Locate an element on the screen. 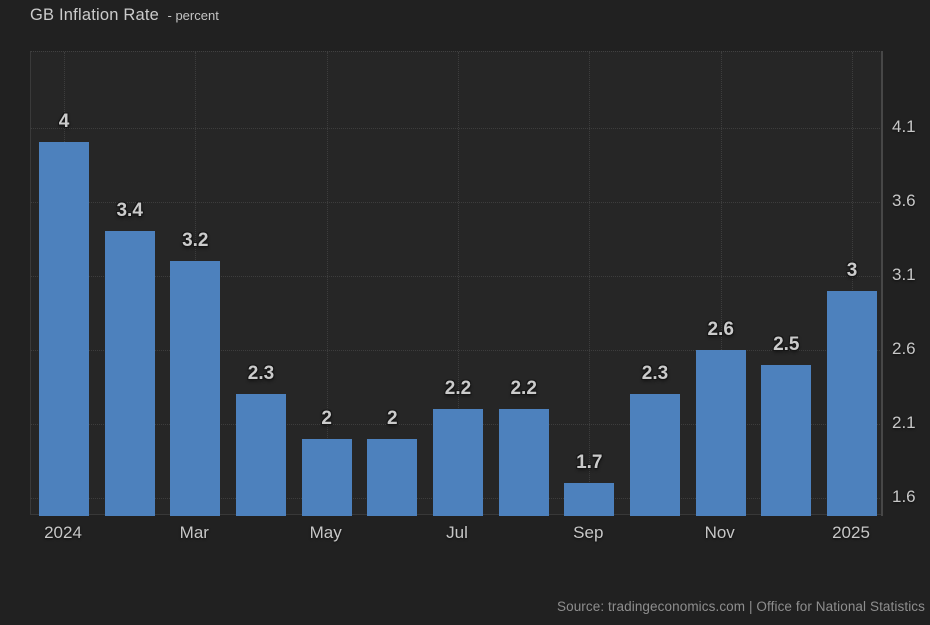 The height and width of the screenshot is (625, 930). bar-value-label: 3.4 is located at coordinates (129, 211).